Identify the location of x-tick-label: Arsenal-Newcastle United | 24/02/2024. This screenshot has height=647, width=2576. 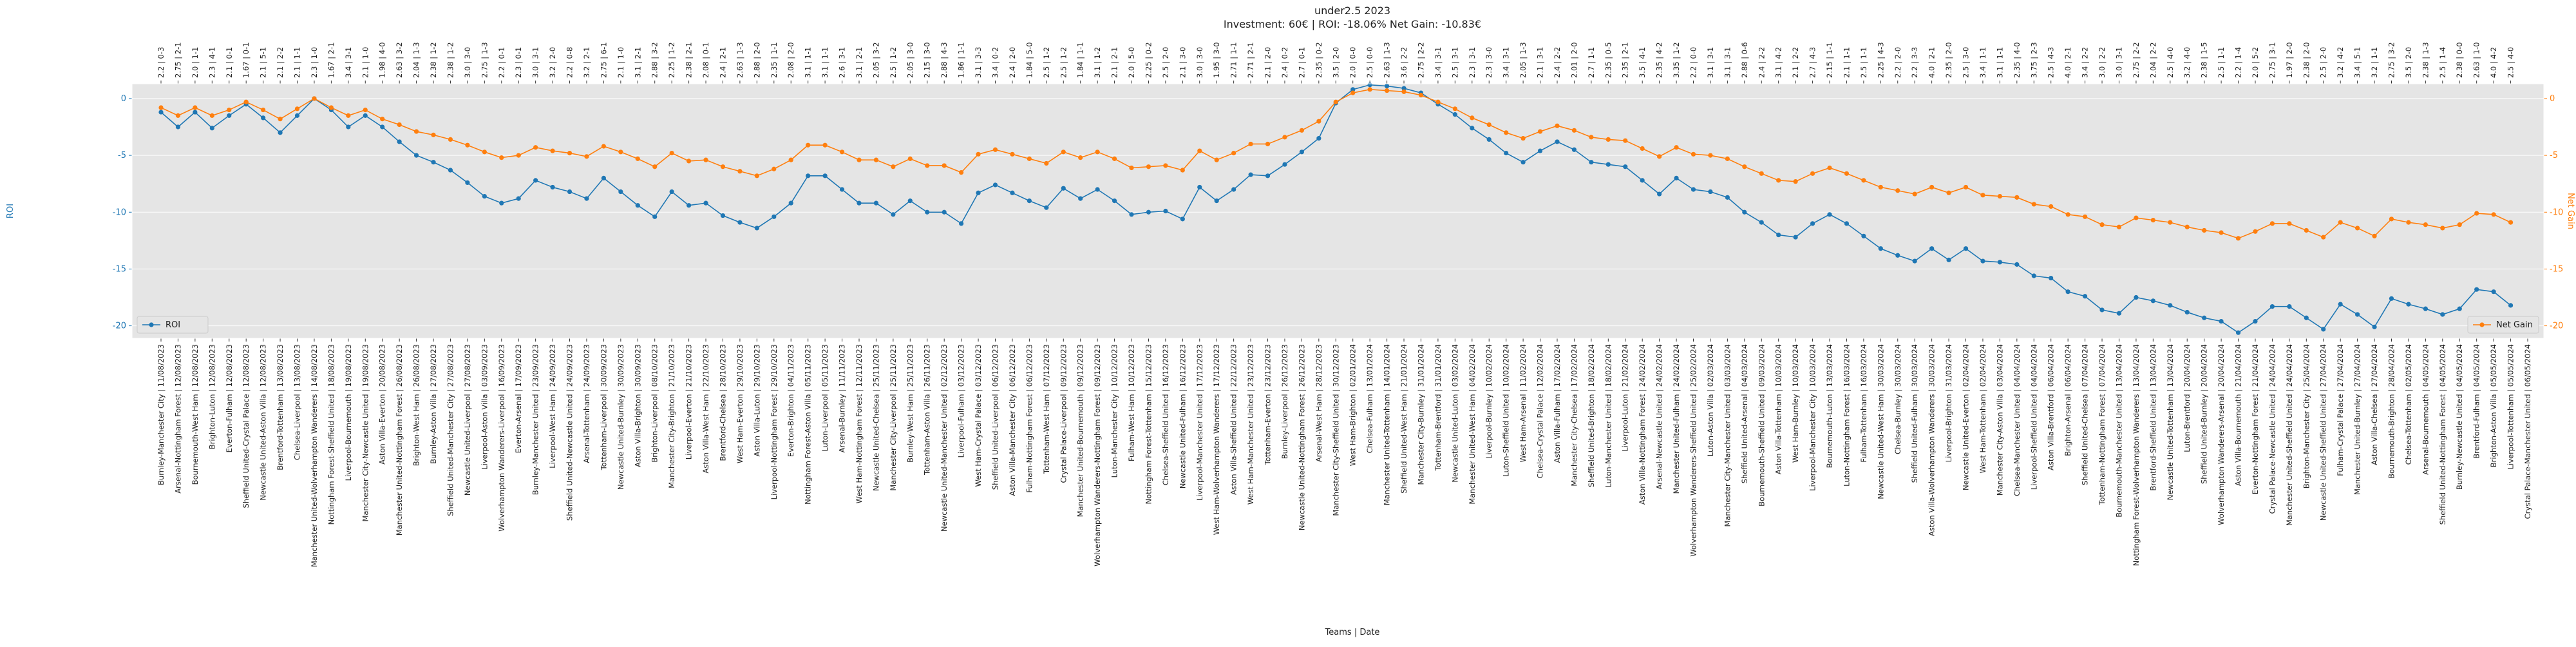
(1659, 416).